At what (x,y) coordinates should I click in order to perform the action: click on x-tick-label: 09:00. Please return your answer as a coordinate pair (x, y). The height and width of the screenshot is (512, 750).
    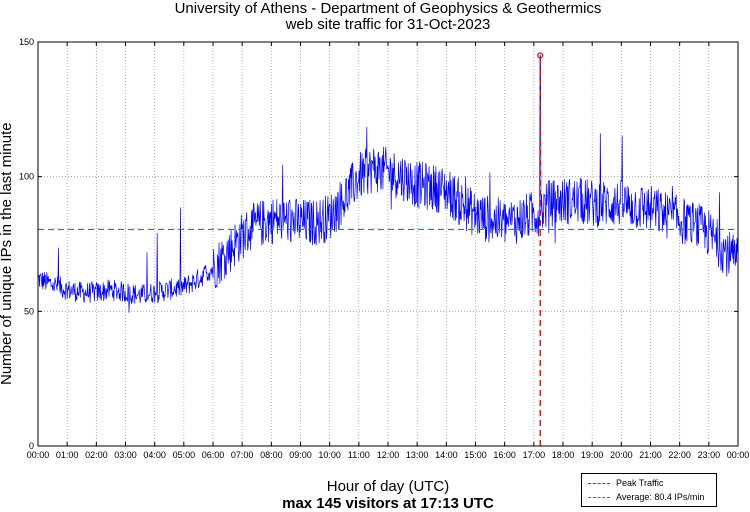
    Looking at the image, I should click on (300, 455).